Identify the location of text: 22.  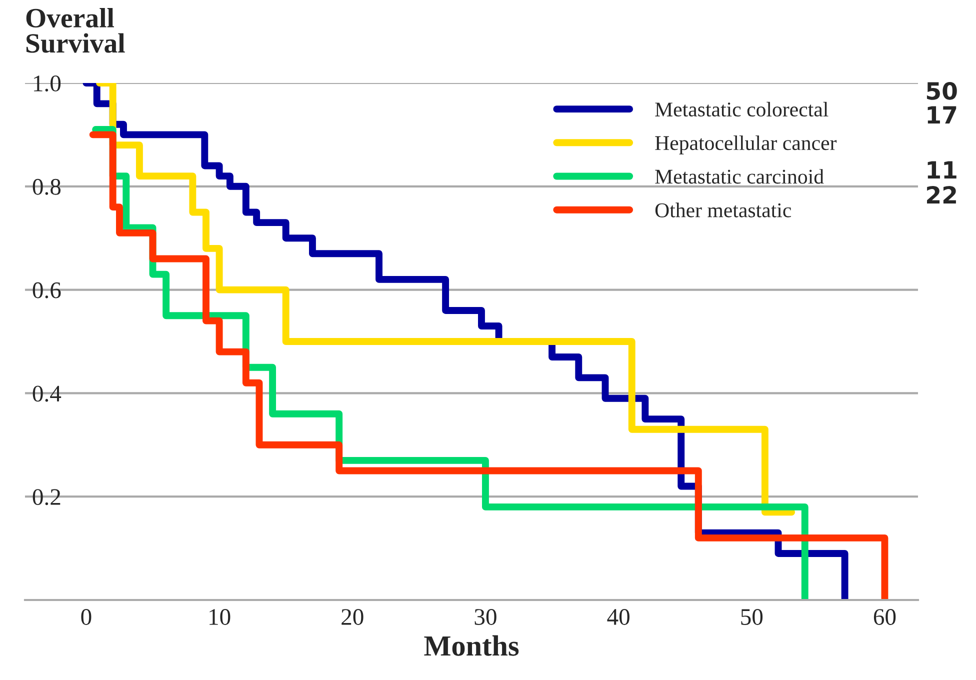
(941, 195).